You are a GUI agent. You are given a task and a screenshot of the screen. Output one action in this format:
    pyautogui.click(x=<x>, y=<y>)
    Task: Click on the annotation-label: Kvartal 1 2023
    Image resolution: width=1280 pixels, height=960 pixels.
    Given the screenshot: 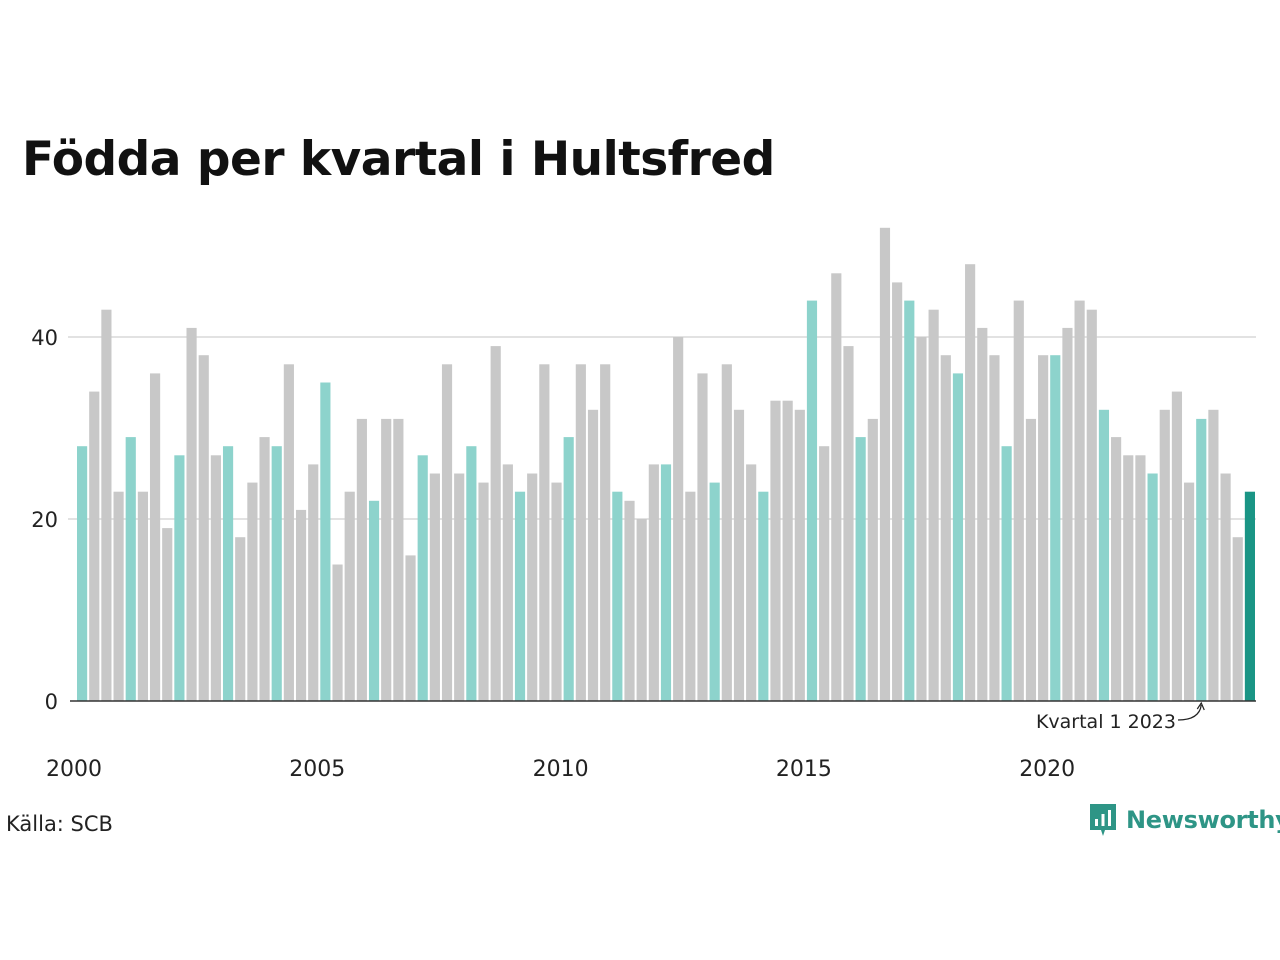 What is the action you would take?
    pyautogui.click(x=1106, y=722)
    